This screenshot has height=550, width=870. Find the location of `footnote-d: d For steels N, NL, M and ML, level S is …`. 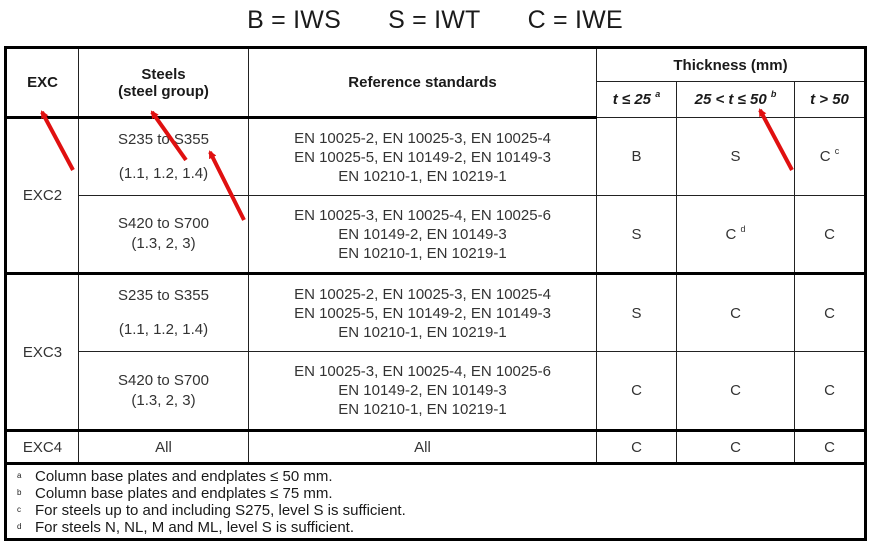

footnote-d: d For steels N, NL, M and ML, level S is … is located at coordinates (186, 527).